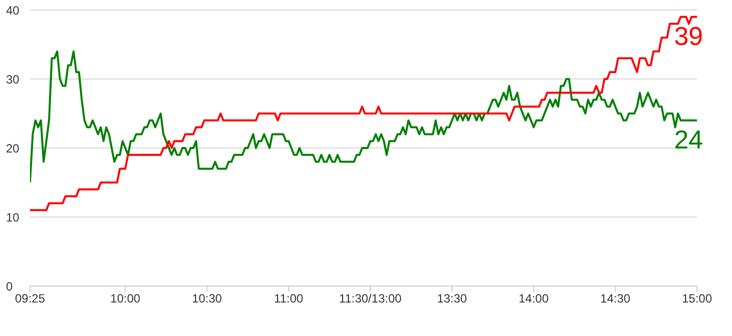 The width and height of the screenshot is (732, 336). Describe the element at coordinates (207, 299) in the screenshot. I see `x-tick-label: 10:30` at that location.